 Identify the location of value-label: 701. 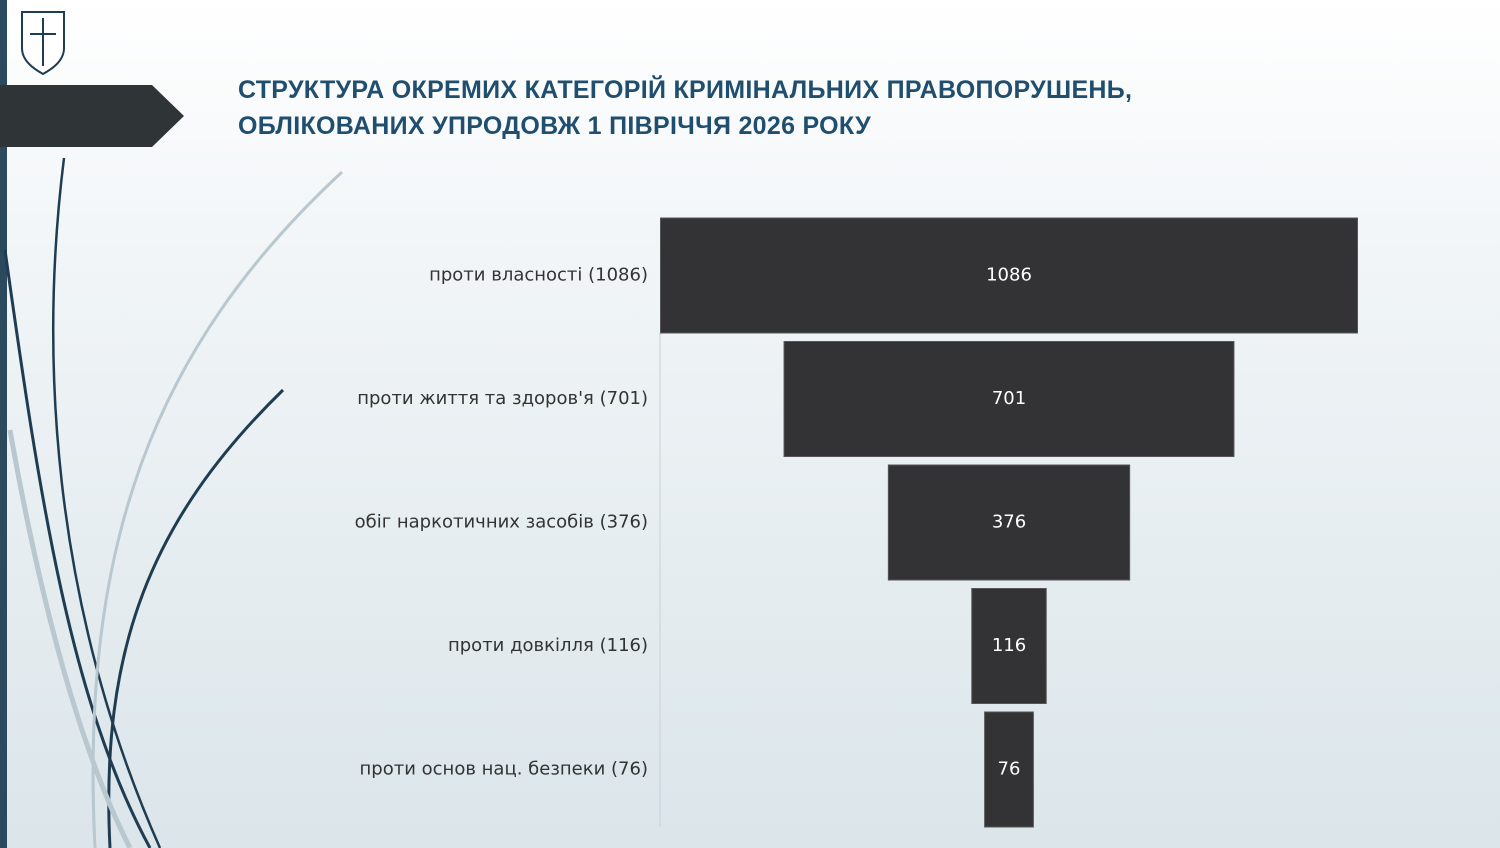
(1009, 398).